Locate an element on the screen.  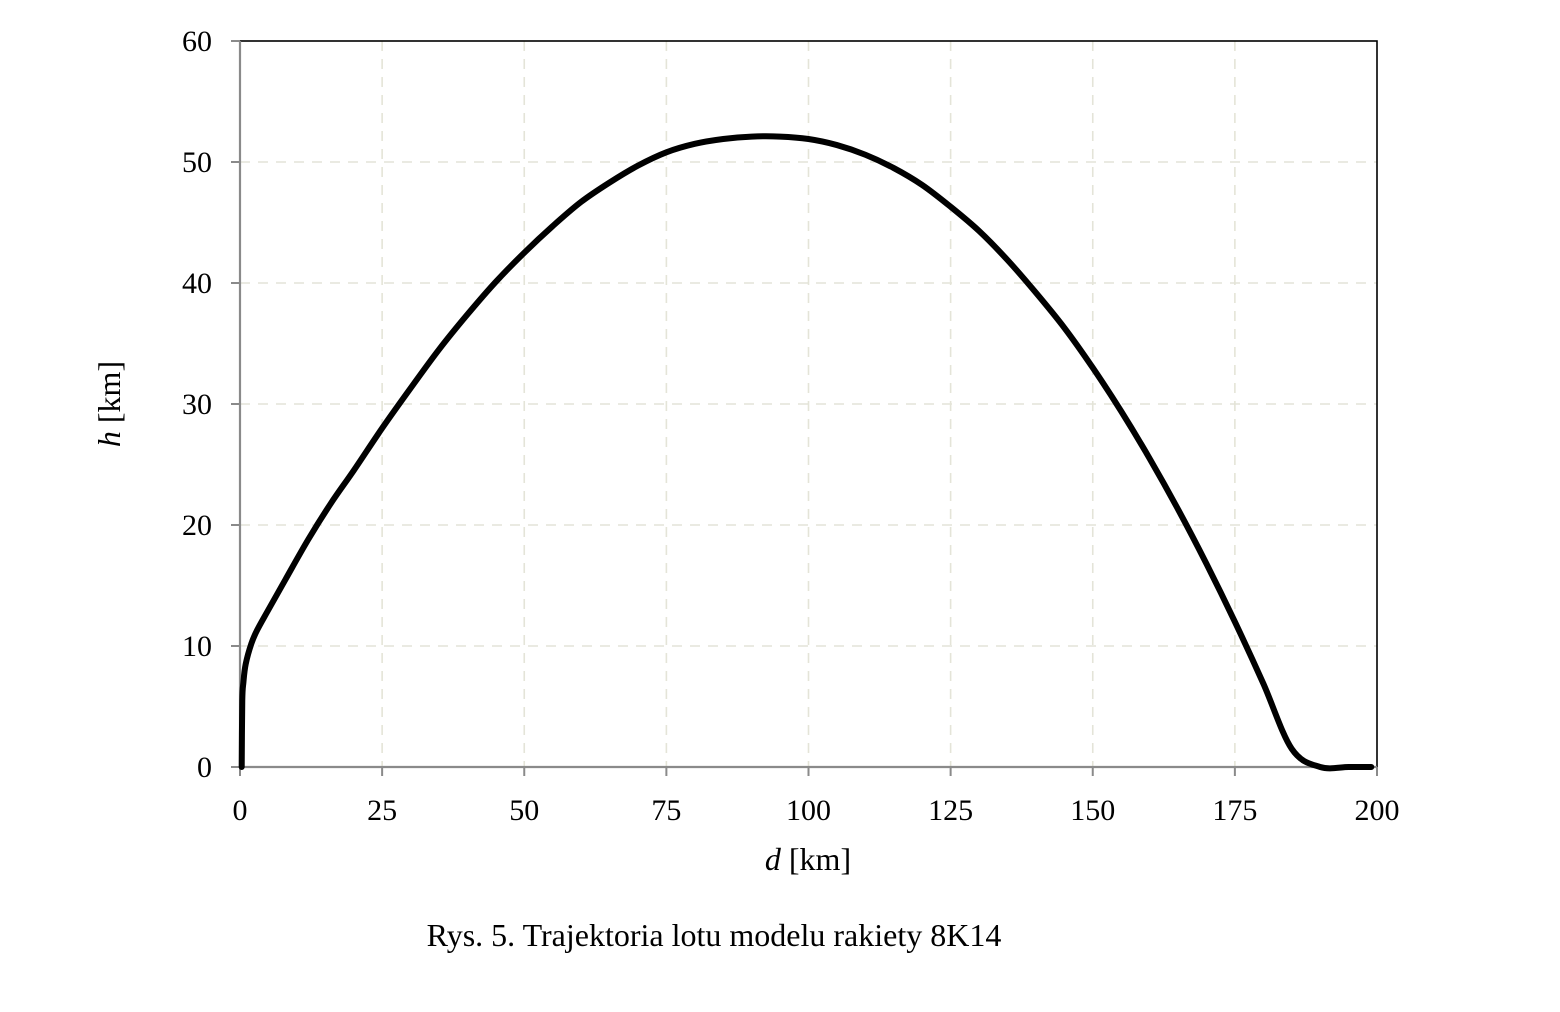
y-axis-title: h [km] is located at coordinates (109, 404).